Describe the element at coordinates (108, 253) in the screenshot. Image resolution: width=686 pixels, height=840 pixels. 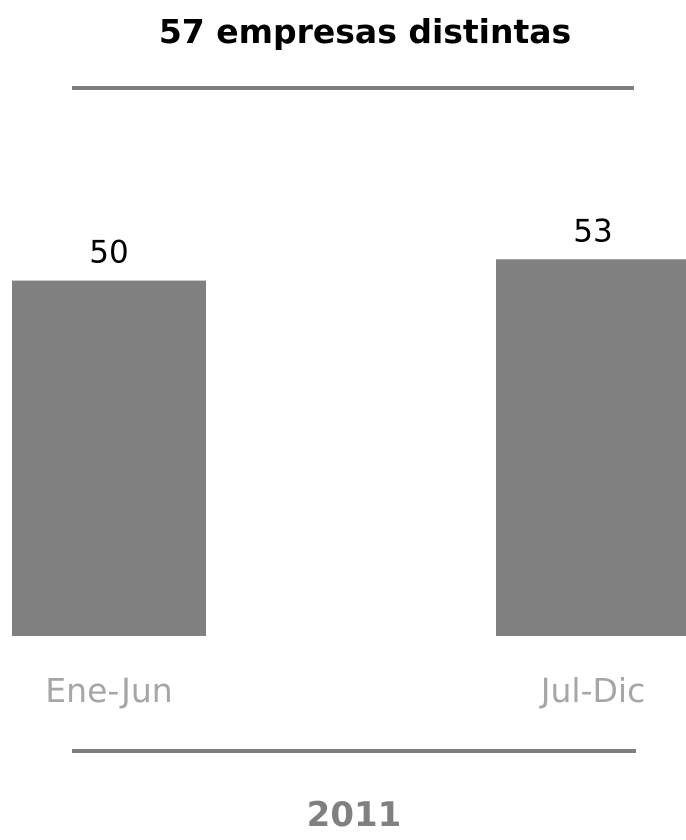
I see `data-label-ene-jun: 50` at that location.